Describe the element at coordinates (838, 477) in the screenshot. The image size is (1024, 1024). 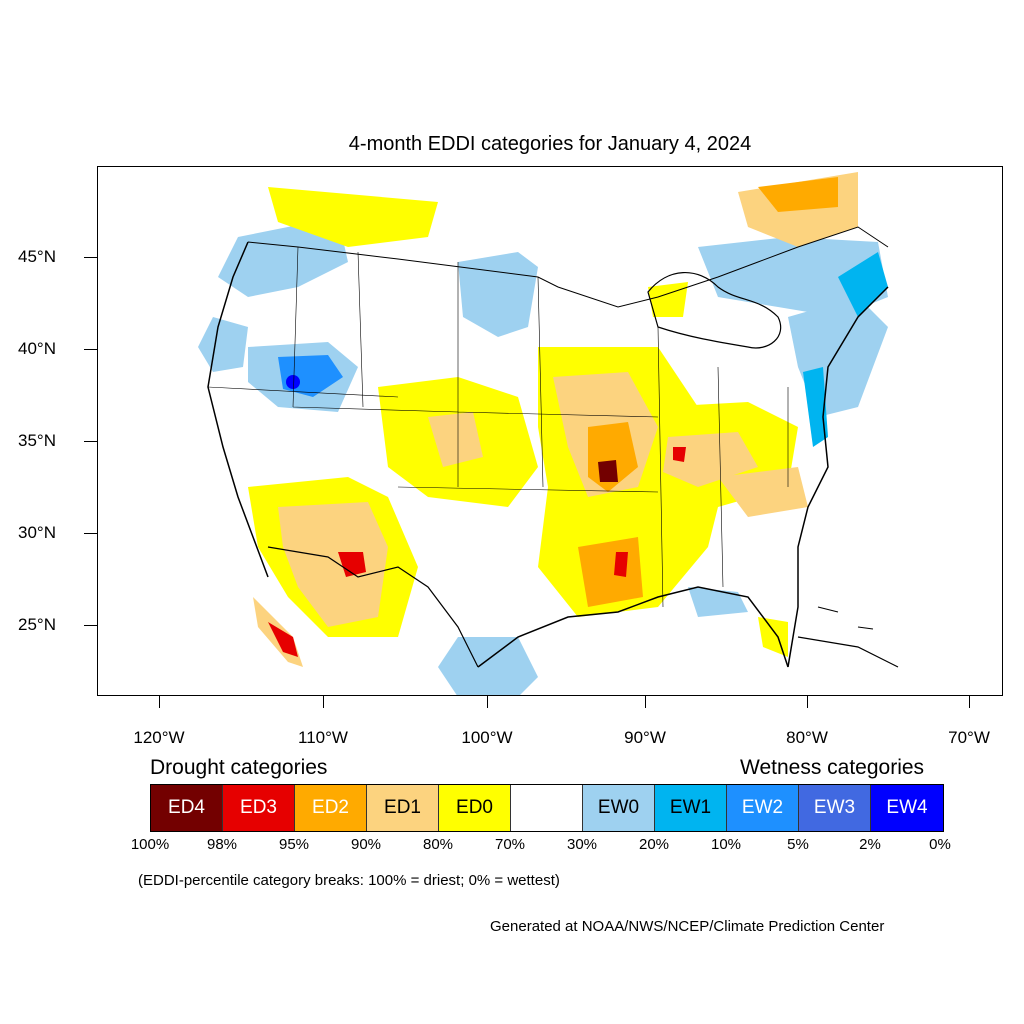
I see `east-coast` at that location.